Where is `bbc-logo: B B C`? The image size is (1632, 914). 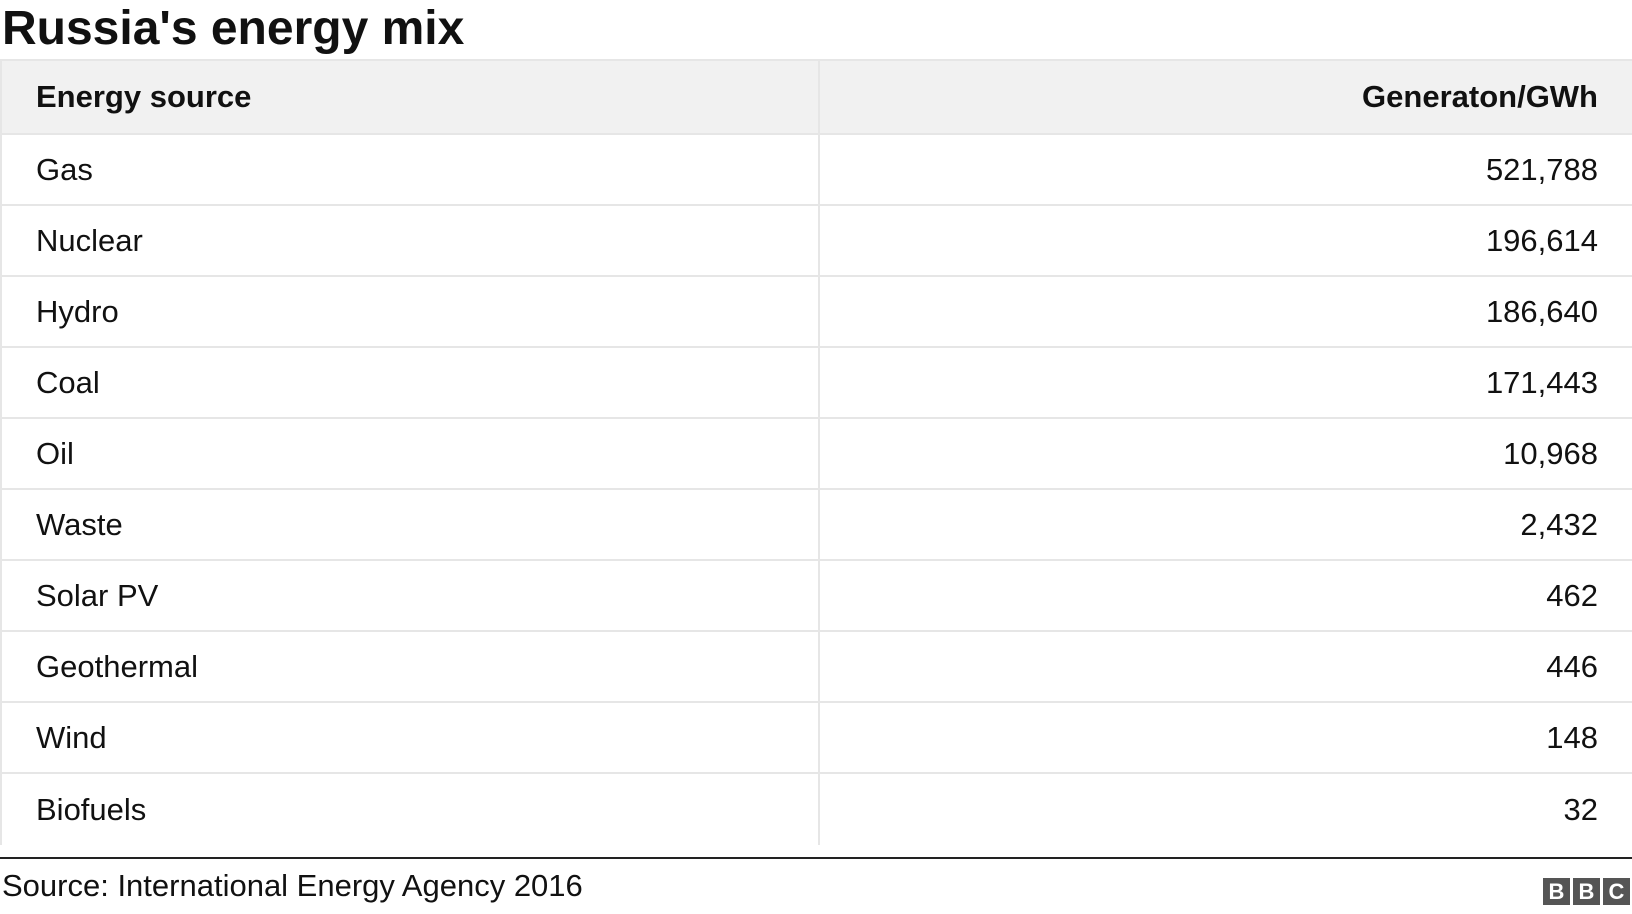
bbc-logo: B B C is located at coordinates (1586, 891).